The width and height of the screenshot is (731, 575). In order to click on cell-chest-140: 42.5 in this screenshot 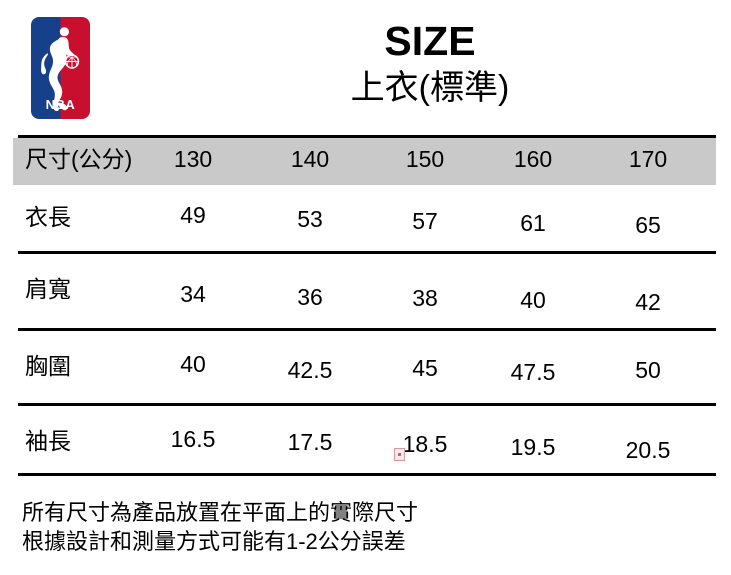, I will do `click(310, 370)`.